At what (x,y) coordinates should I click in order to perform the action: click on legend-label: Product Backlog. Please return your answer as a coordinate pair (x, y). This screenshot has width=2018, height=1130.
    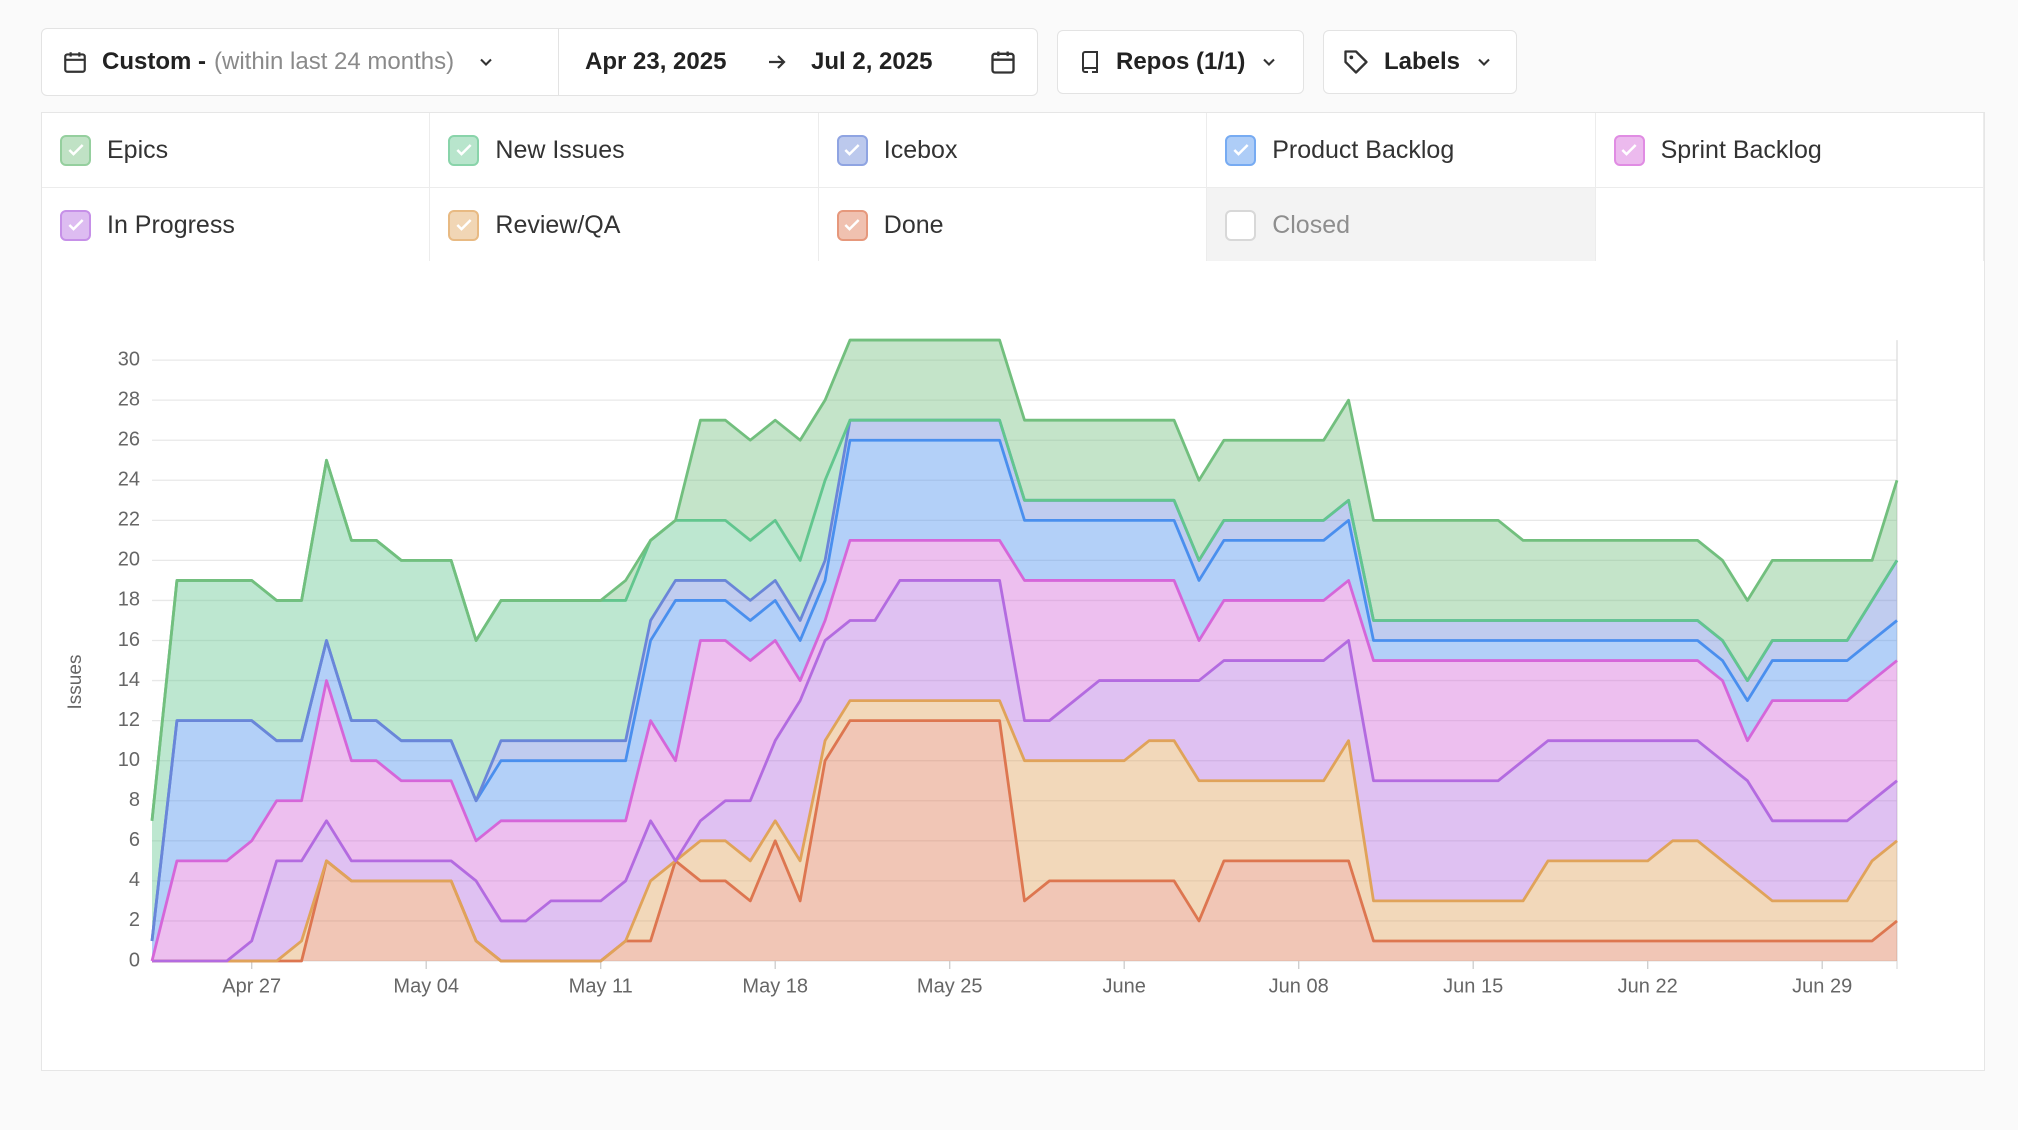
    Looking at the image, I should click on (1363, 149).